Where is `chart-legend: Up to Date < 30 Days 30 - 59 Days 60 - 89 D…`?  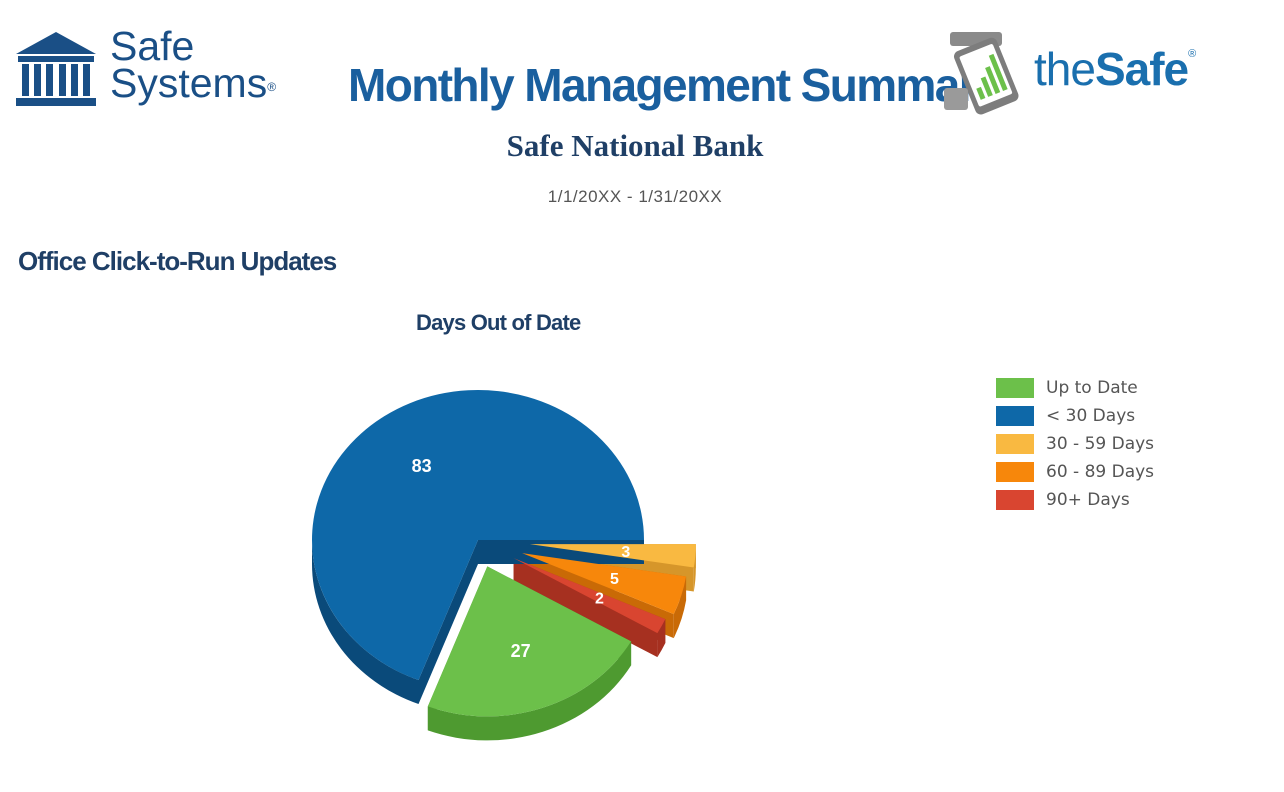 chart-legend: Up to Date < 30 Days 30 - 59 Days 60 - 89 D… is located at coordinates (1075, 444).